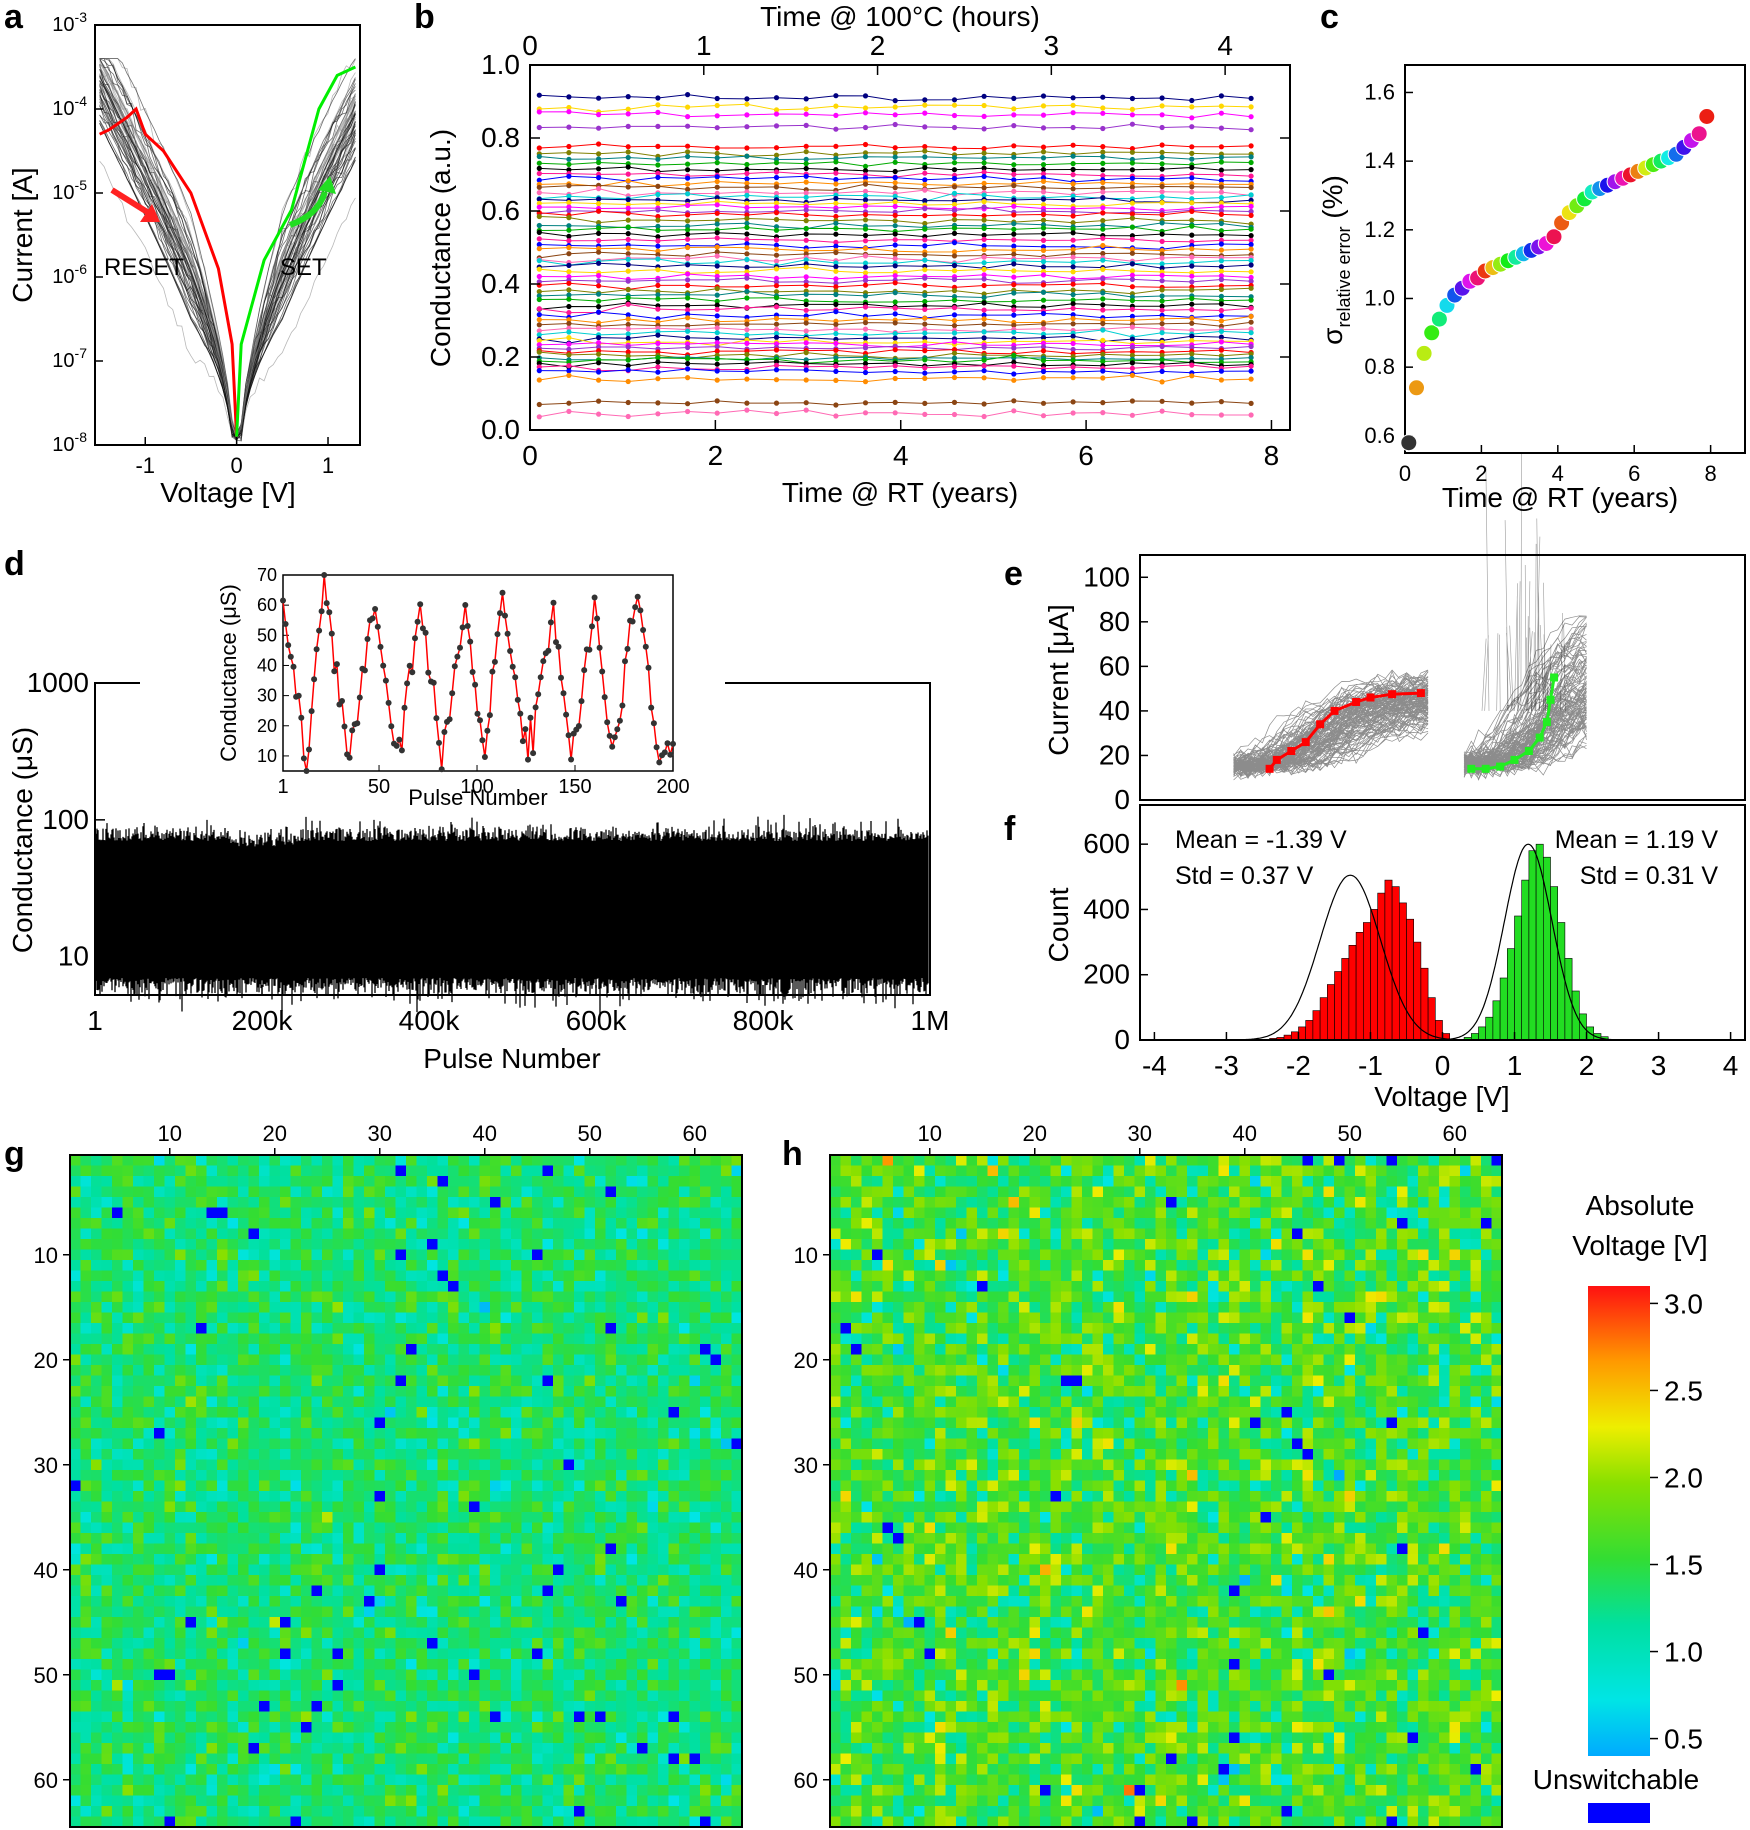 This screenshot has width=1750, height=1830. I want to click on panel-label-a: a, so click(14, 18).